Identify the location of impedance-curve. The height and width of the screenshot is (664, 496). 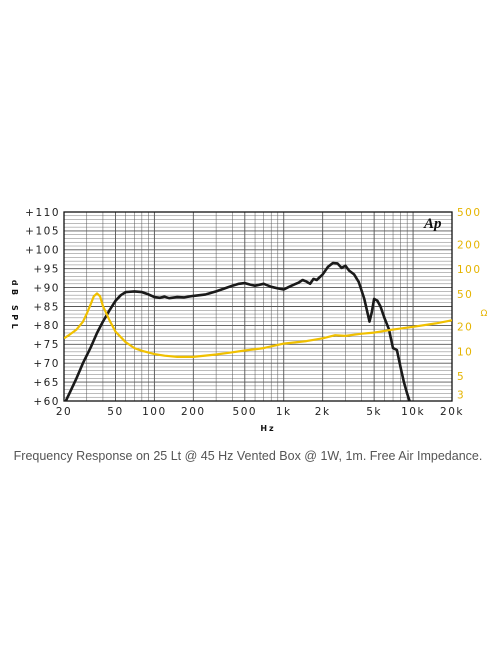
(258, 325).